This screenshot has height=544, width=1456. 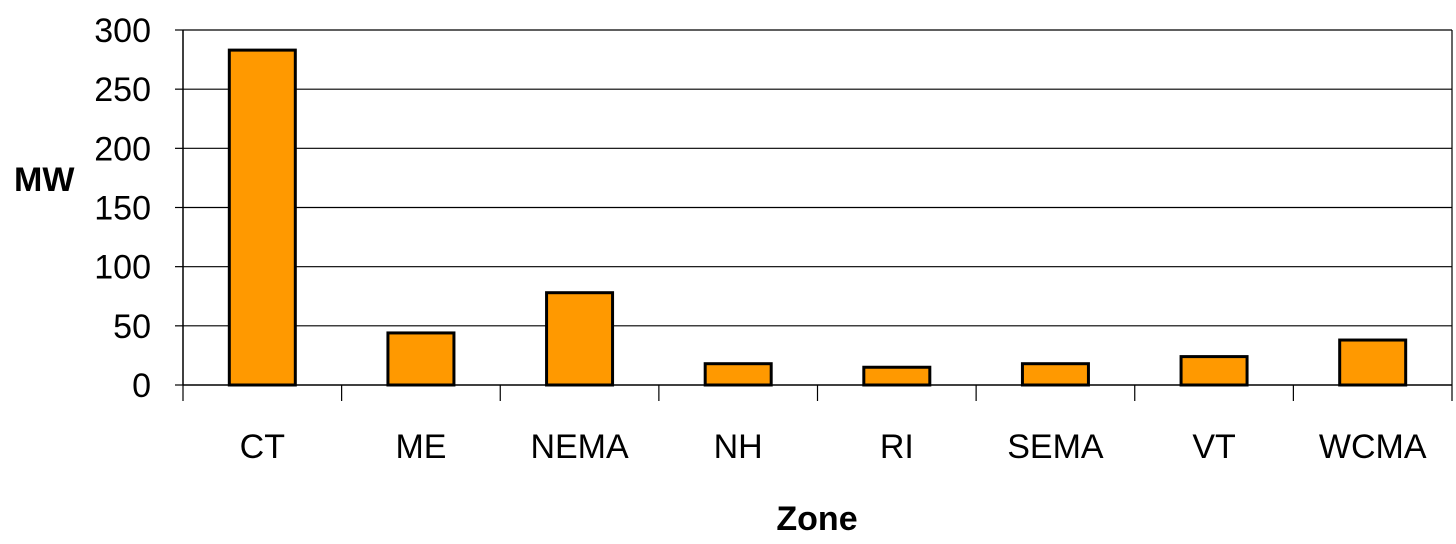 I want to click on bar-sema, so click(x=1055, y=374).